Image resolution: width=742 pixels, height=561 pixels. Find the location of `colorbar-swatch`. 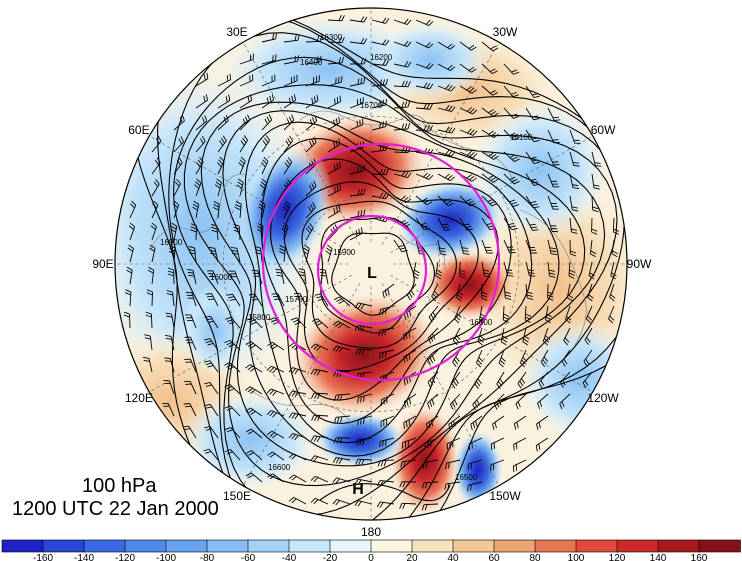

colorbar-swatch is located at coordinates (719, 546).